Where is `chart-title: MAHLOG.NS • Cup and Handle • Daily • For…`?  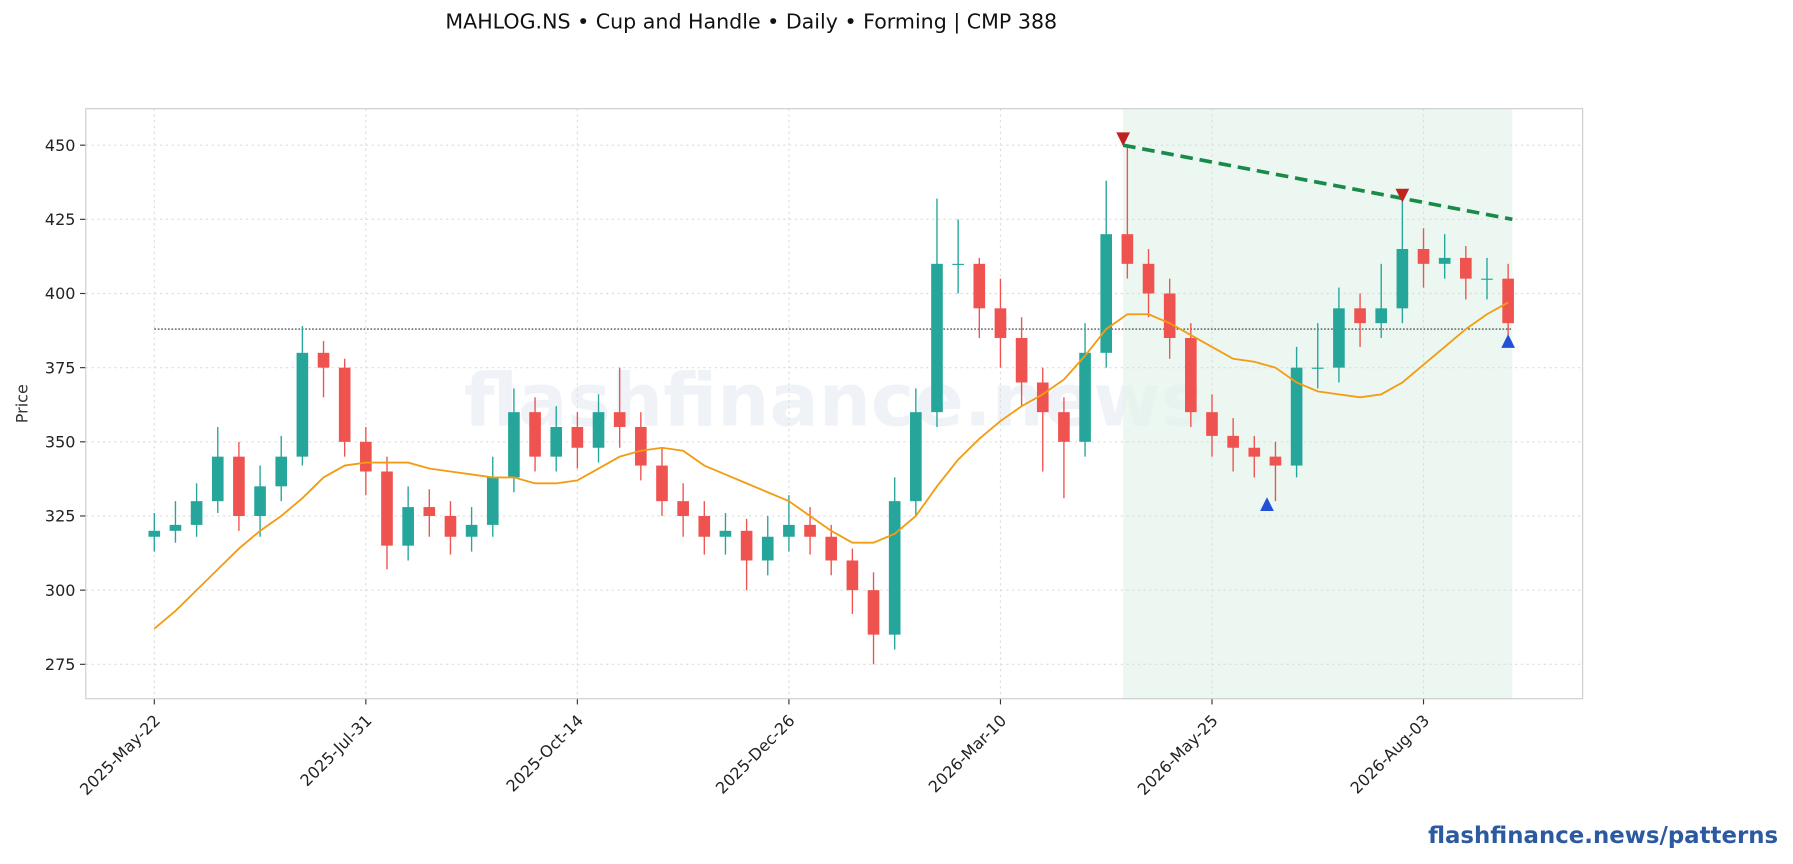 chart-title: MAHLOG.NS • Cup and Handle • Daily • For… is located at coordinates (751, 22).